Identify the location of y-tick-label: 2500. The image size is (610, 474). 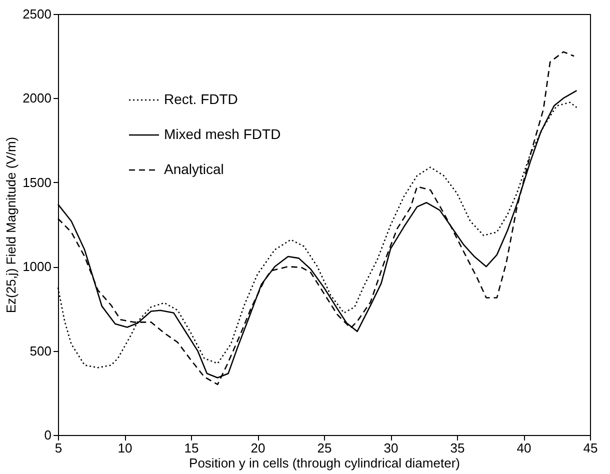
(37, 14).